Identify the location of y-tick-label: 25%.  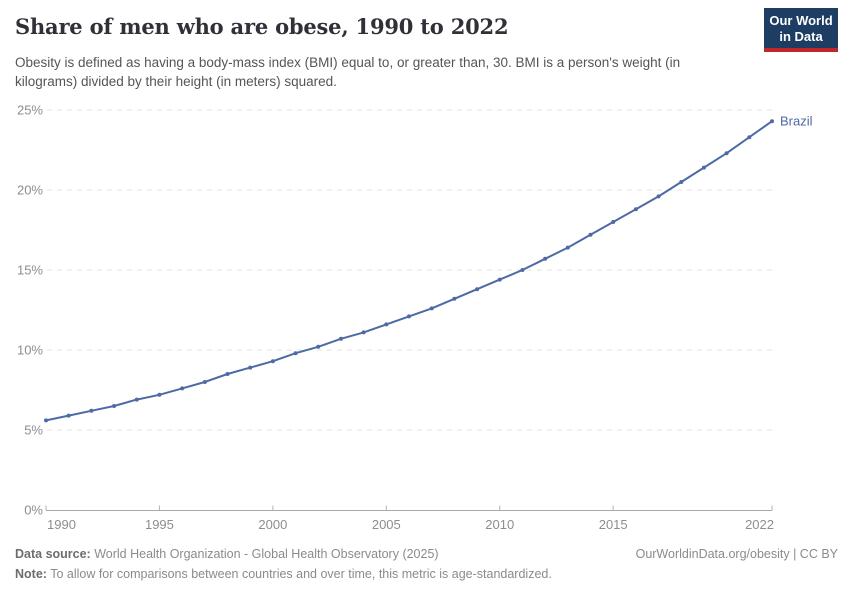
(30, 110).